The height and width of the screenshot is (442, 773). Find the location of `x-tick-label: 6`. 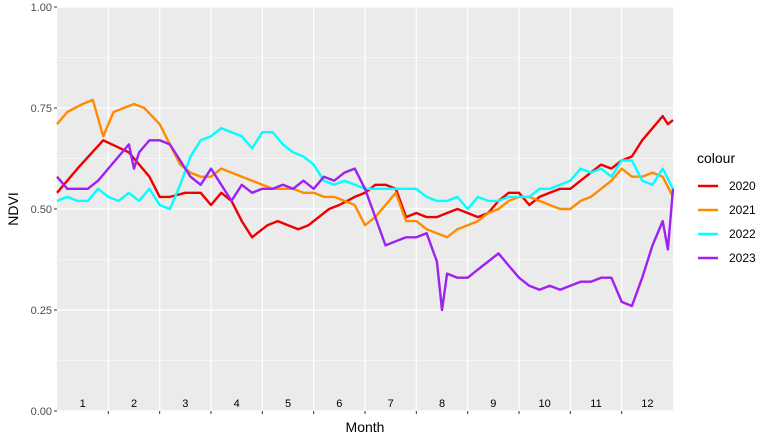

x-tick-label: 6 is located at coordinates (339, 404).